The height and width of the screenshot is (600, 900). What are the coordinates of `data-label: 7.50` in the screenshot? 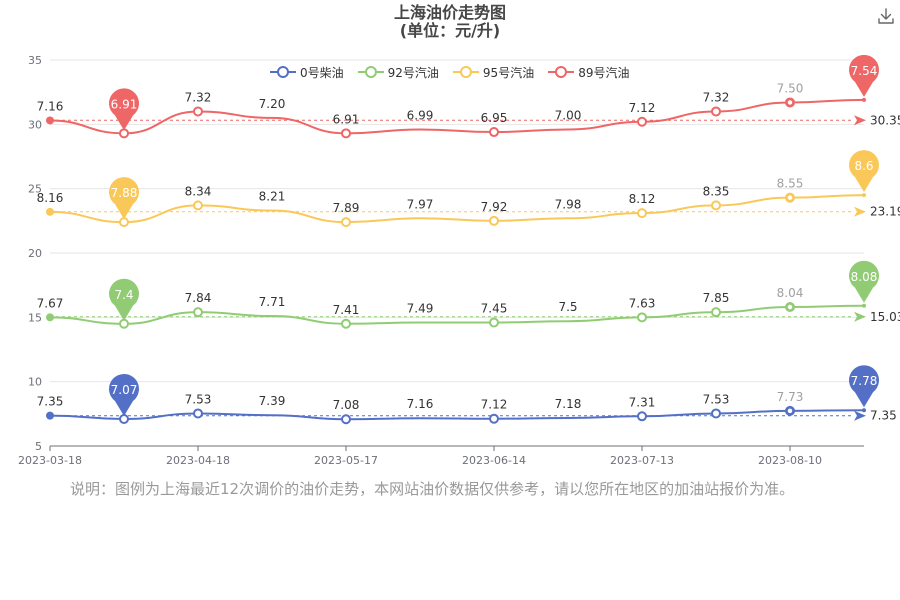 It's located at (790, 88).